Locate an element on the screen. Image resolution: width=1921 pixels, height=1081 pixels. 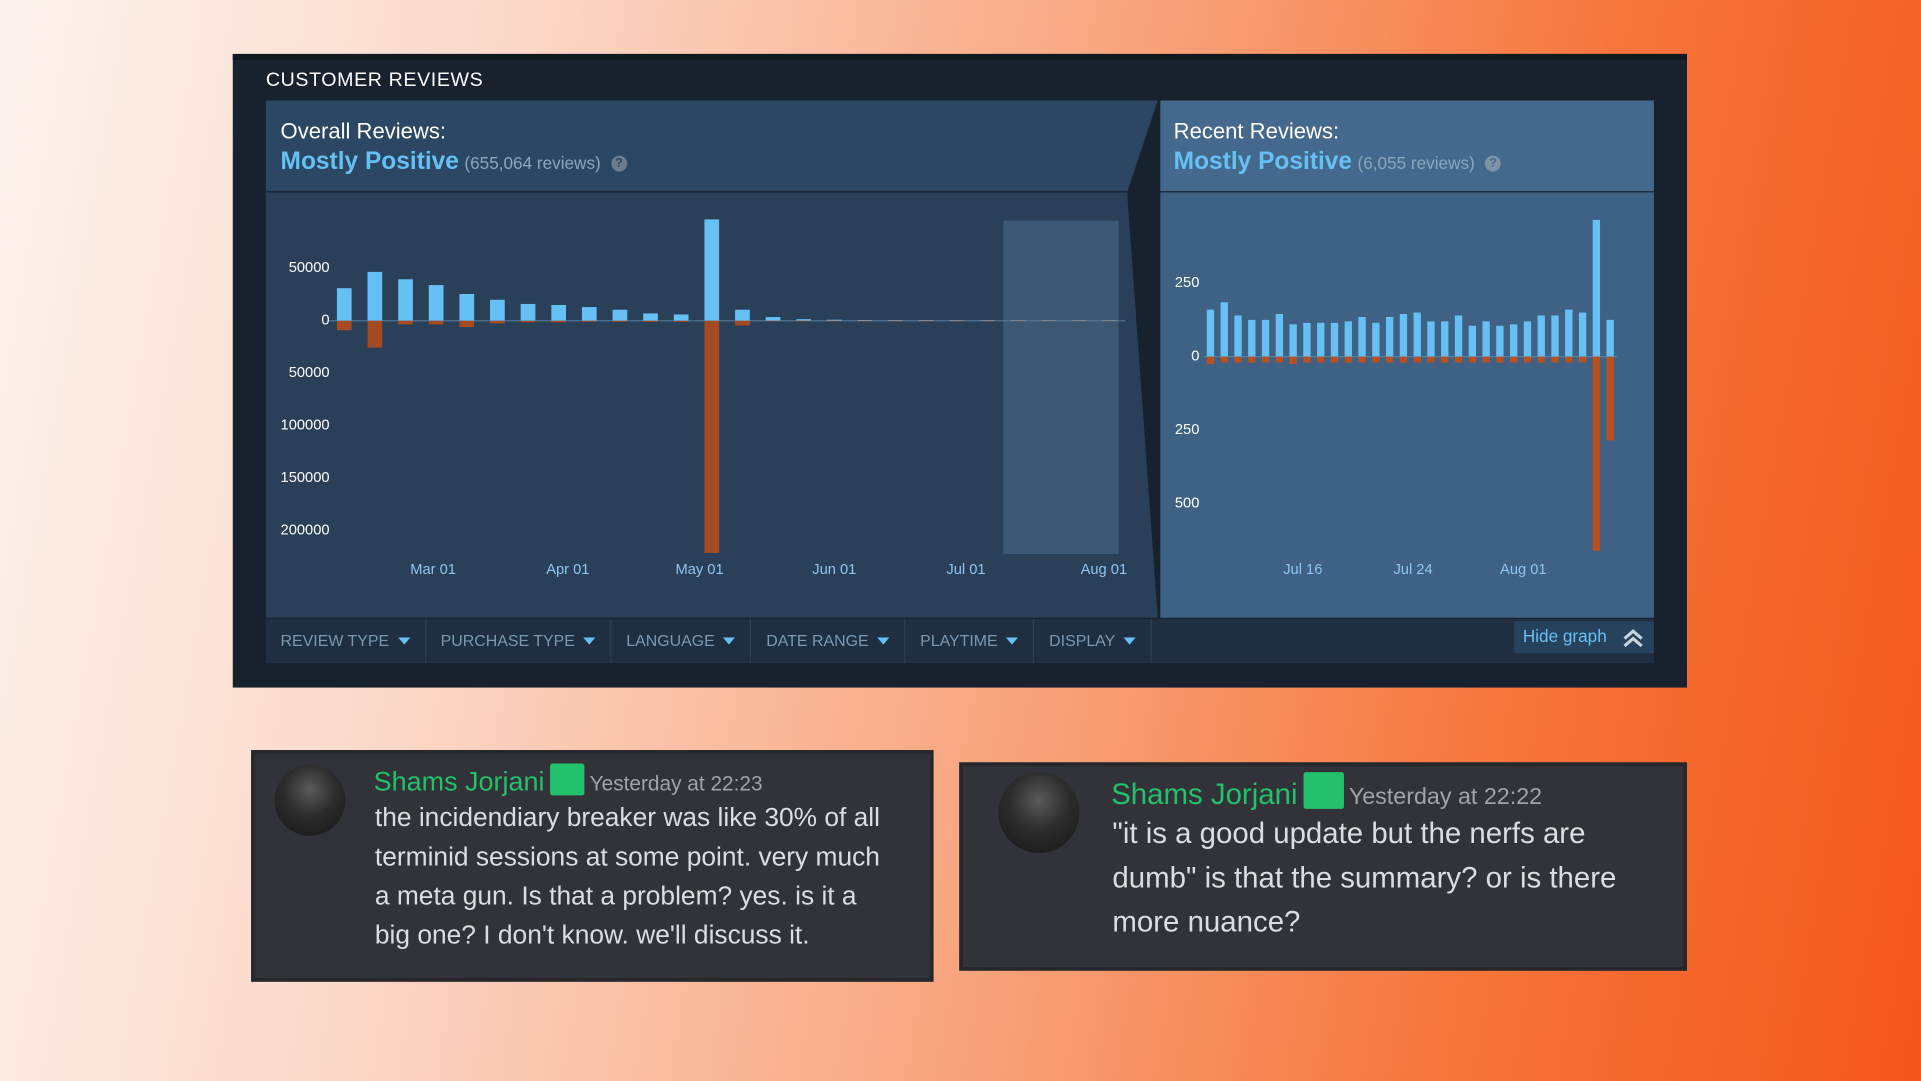
hide-graph-button: Hide graph is located at coordinates (1584, 637).